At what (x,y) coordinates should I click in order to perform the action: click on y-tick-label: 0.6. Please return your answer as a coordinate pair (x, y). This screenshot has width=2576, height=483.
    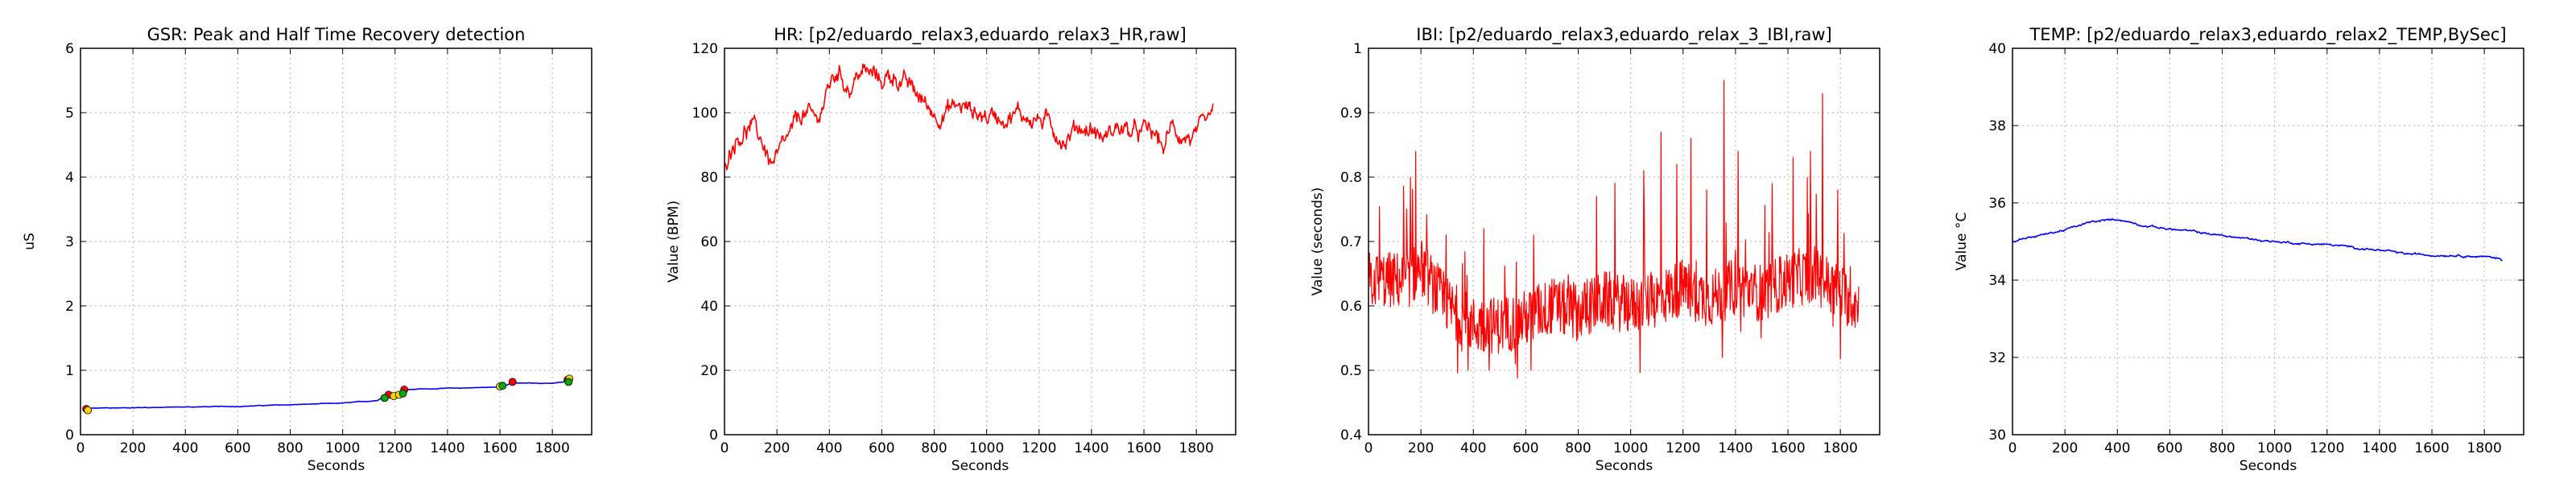
    Looking at the image, I should click on (1351, 307).